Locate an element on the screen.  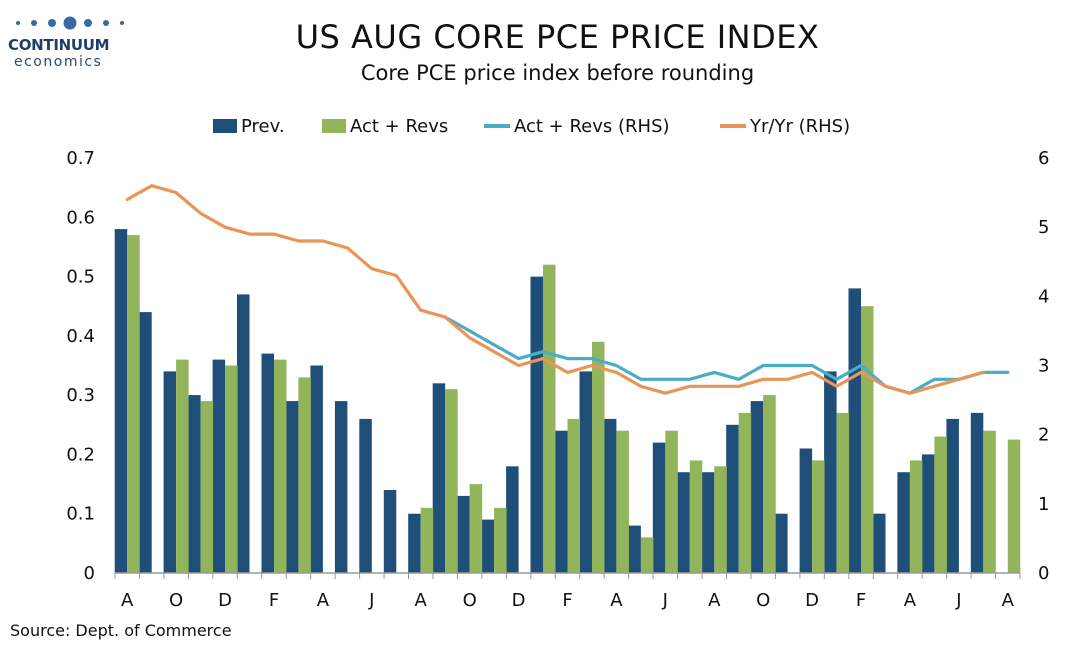
left-tick-label: 0.1 is located at coordinates (80, 514).